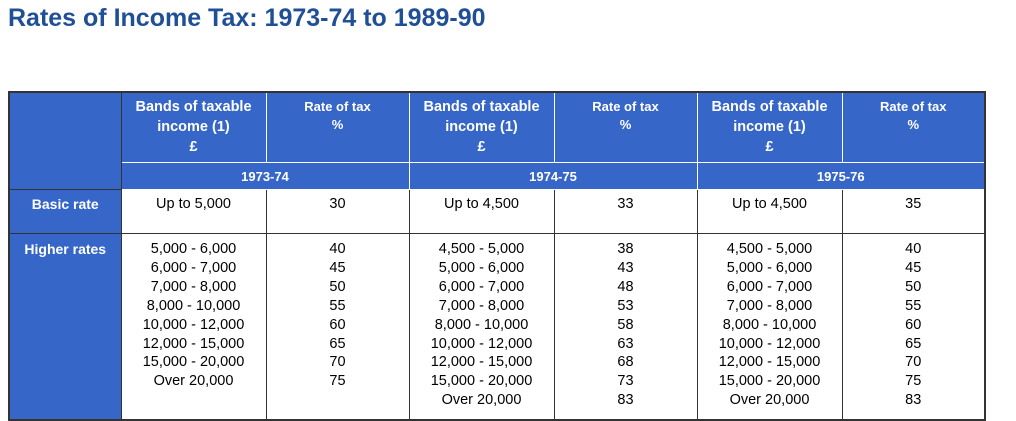 This screenshot has height=421, width=1016. I want to click on rate: 38, so click(625, 249).